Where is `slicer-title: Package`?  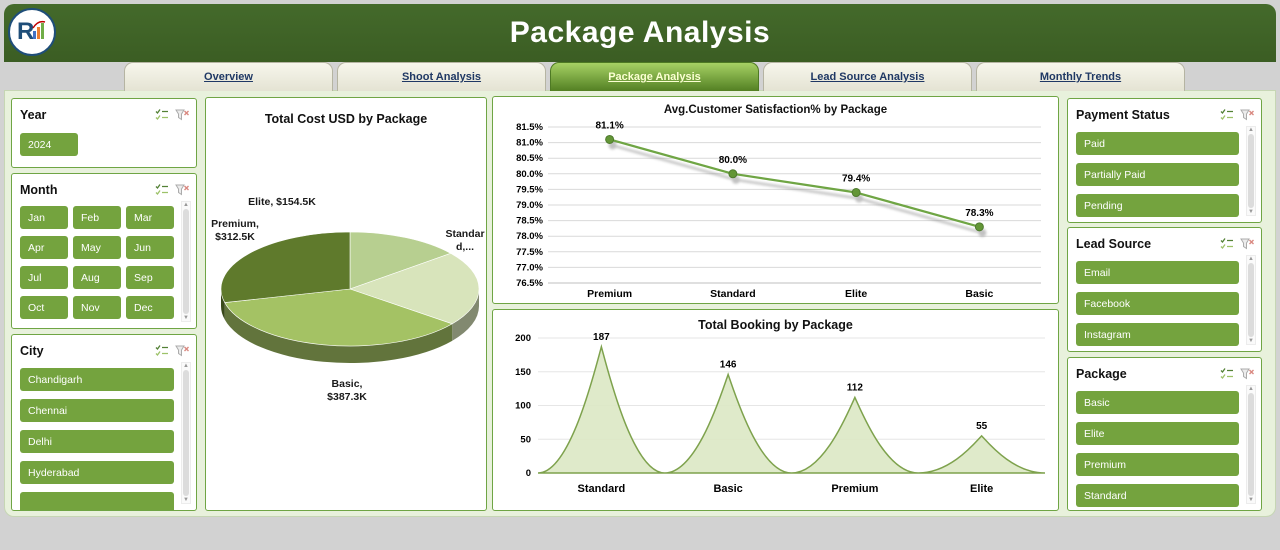 slicer-title: Package is located at coordinates (1101, 374).